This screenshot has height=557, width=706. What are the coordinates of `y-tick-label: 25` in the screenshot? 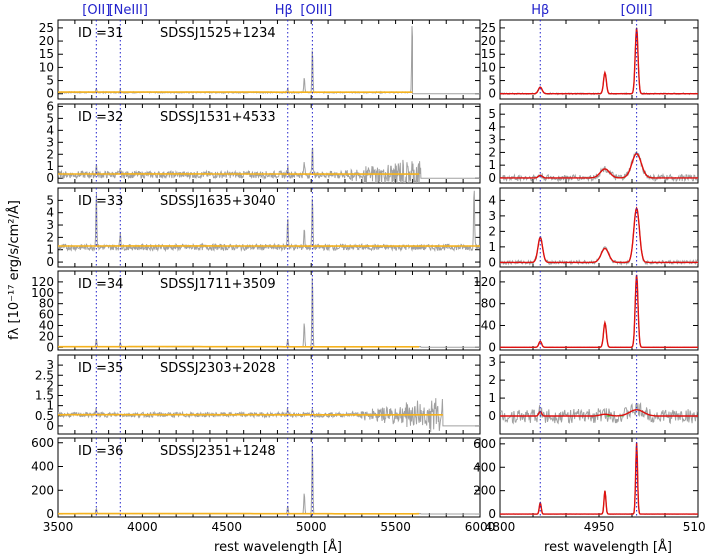 It's located at (488, 28).